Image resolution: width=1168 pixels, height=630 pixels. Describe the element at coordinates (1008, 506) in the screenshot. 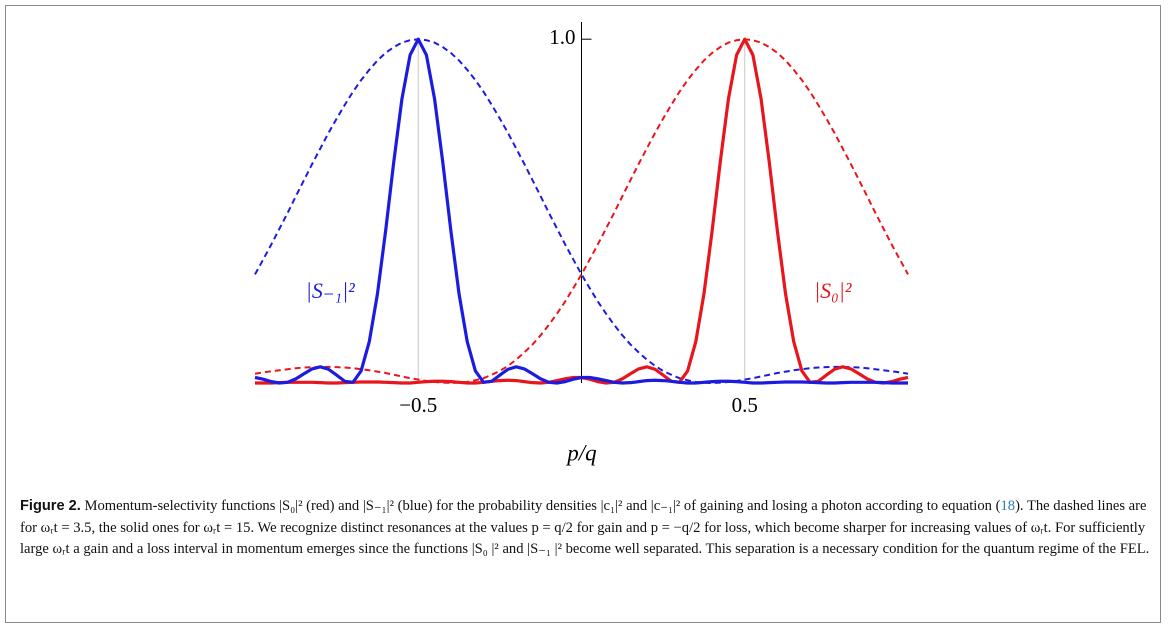

I see `equation-ref: 18` at that location.